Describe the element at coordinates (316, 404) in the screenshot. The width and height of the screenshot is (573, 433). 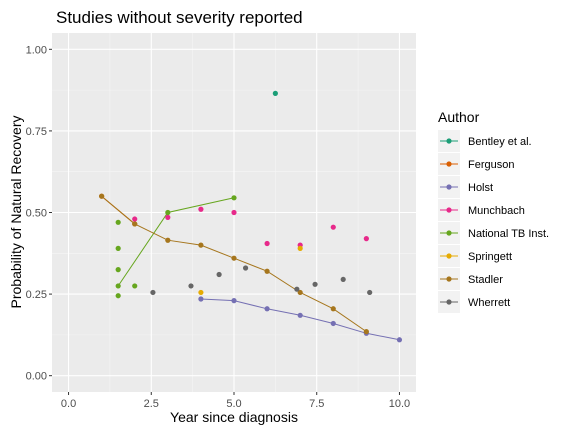
I see `x-tick-label: 7.5` at that location.